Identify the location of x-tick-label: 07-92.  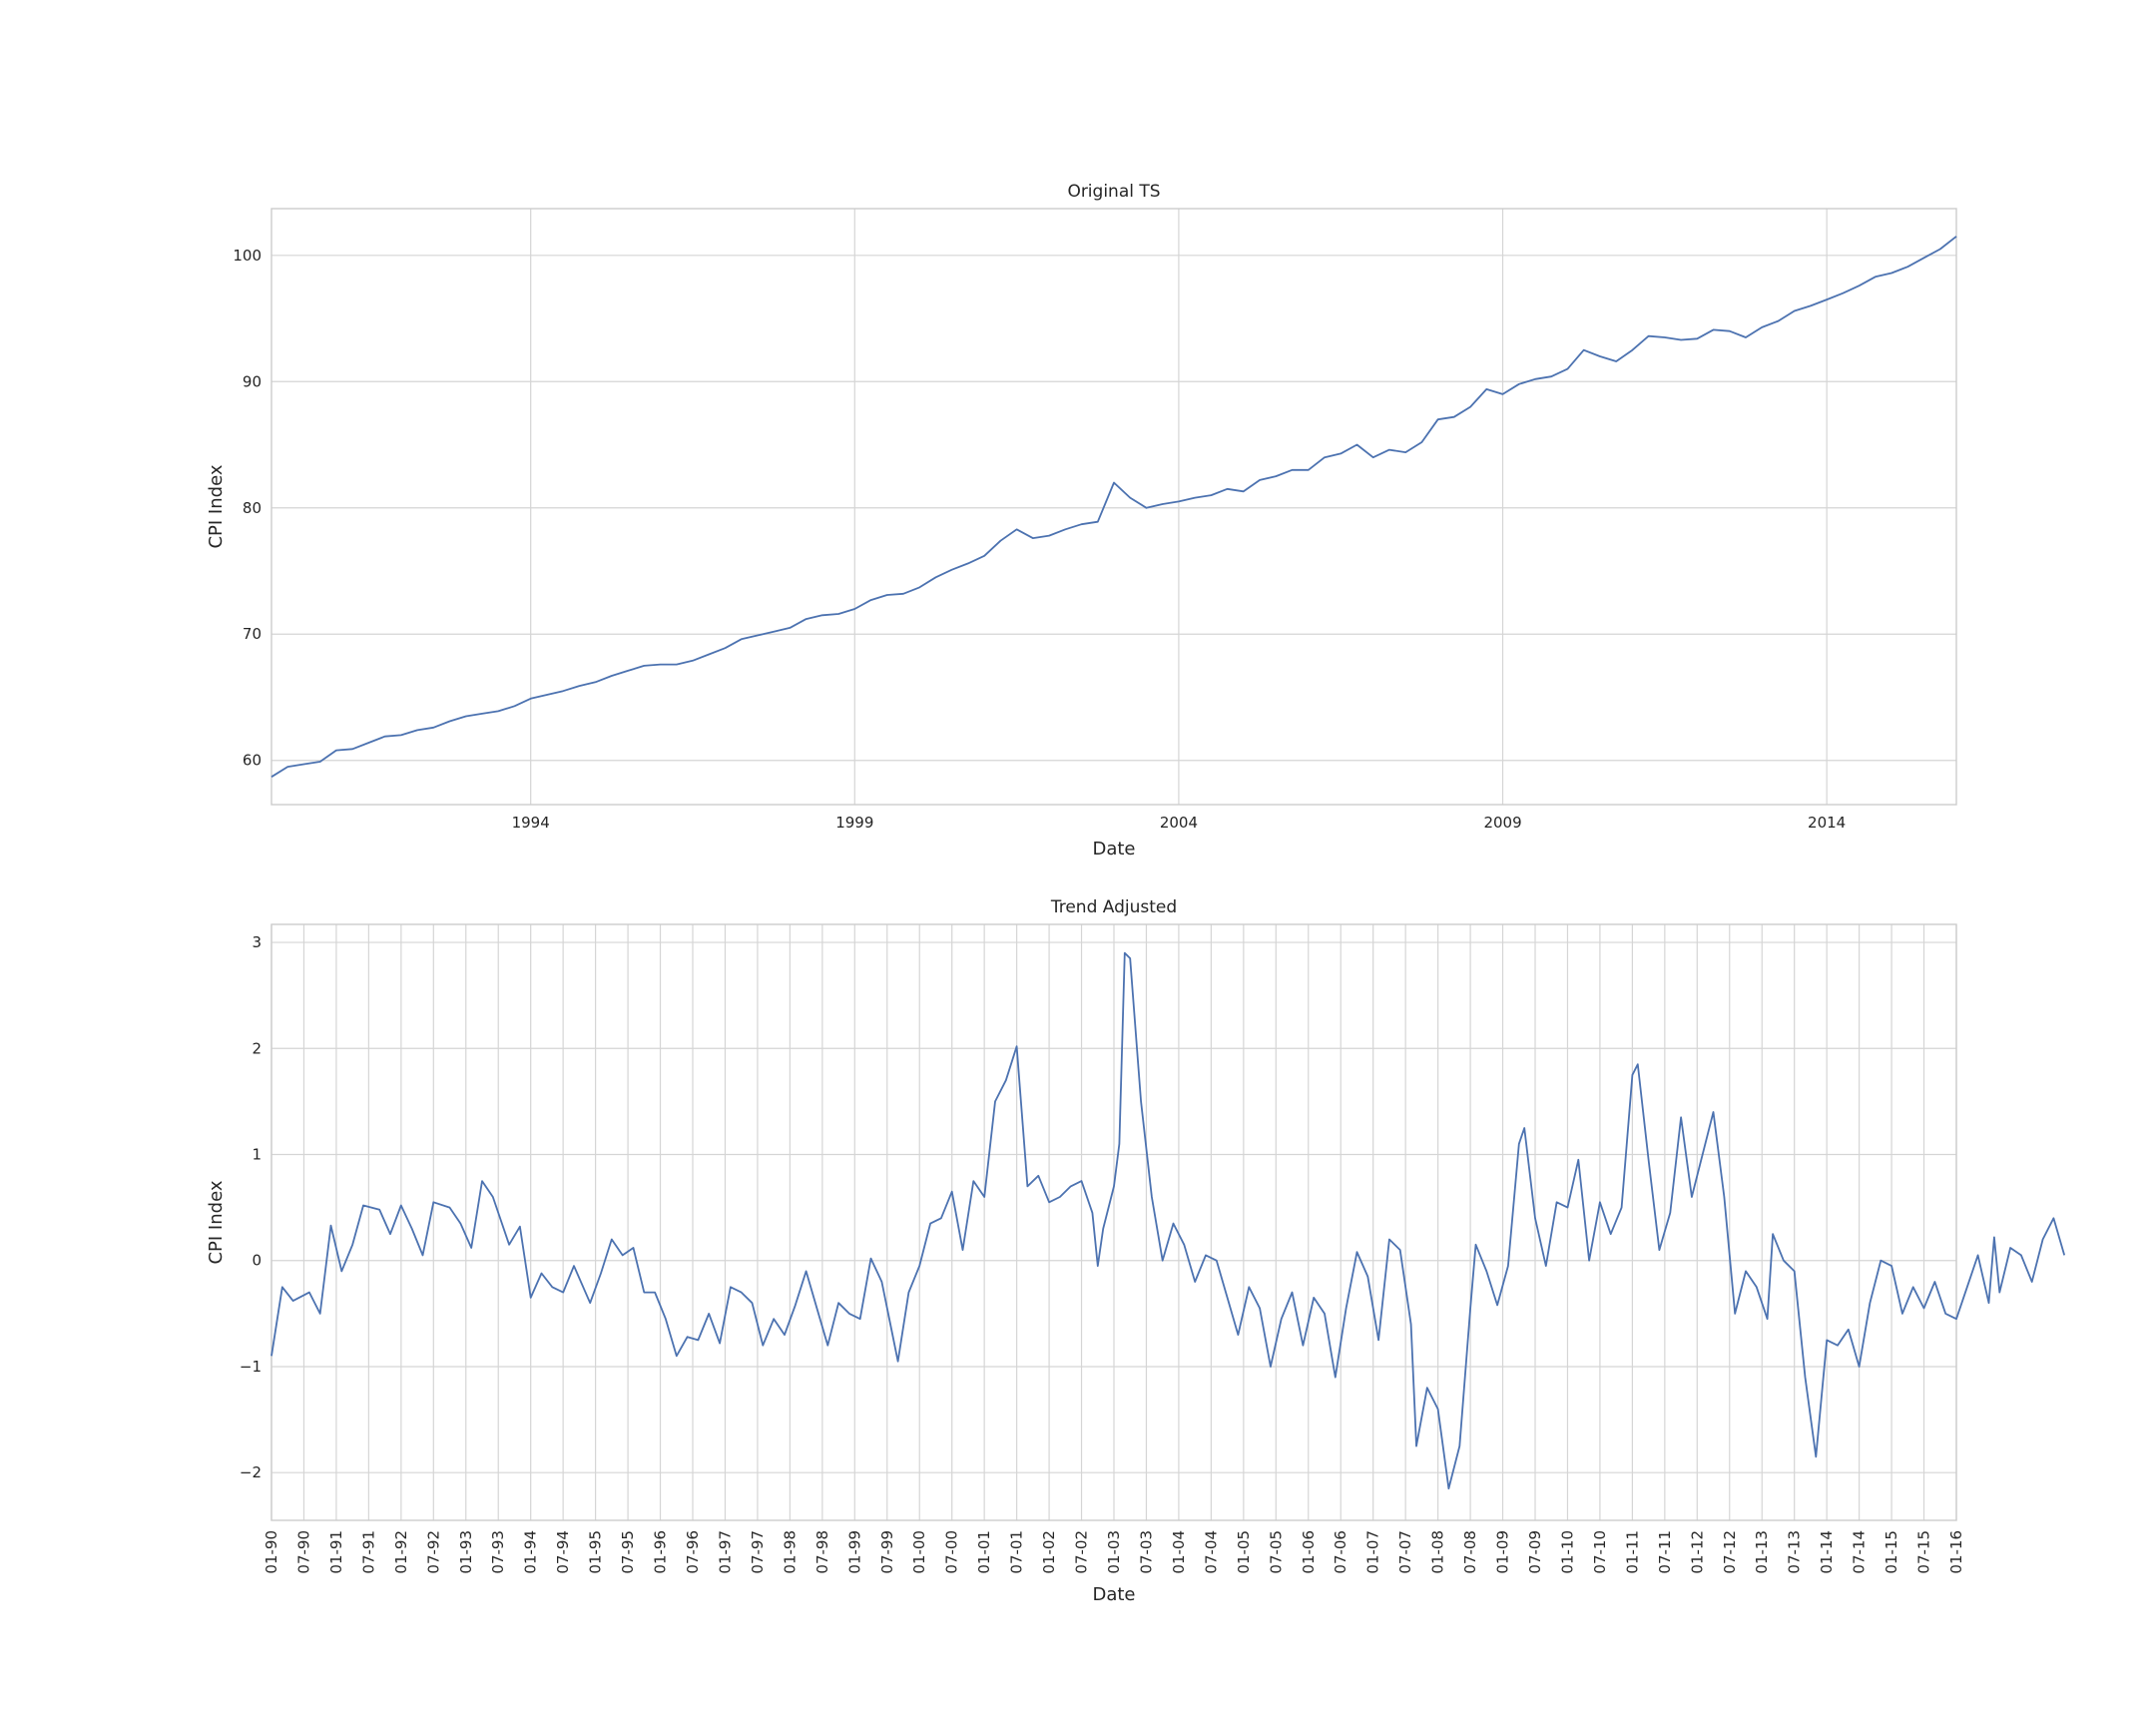
(433, 1552).